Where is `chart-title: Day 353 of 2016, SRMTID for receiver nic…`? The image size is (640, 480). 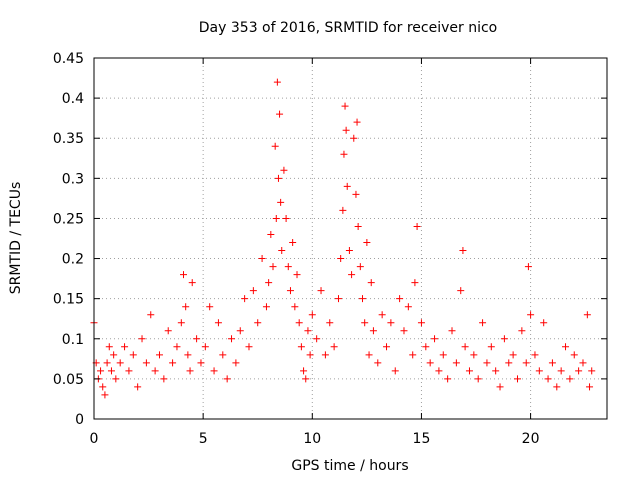
chart-title: Day 353 of 2016, SRMTID for receiver nic… is located at coordinates (348, 28).